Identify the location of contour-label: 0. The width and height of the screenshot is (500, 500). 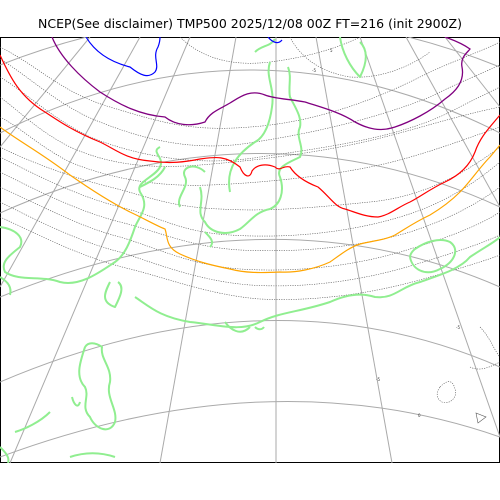
(419, 415).